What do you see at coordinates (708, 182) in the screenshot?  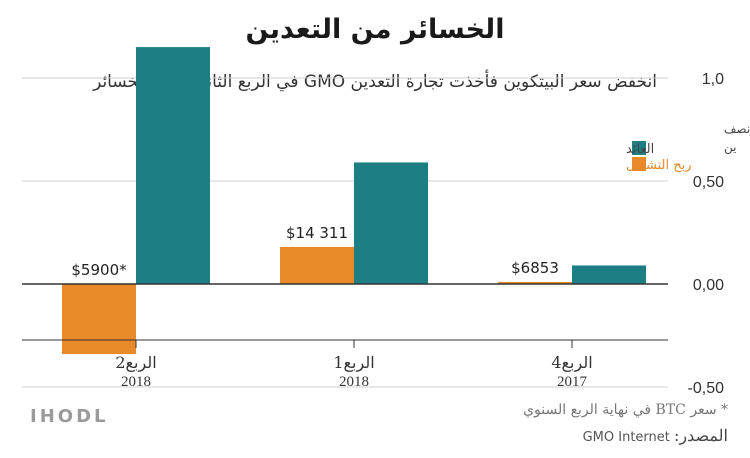 I see `y-tick-label: 0,50` at bounding box center [708, 182].